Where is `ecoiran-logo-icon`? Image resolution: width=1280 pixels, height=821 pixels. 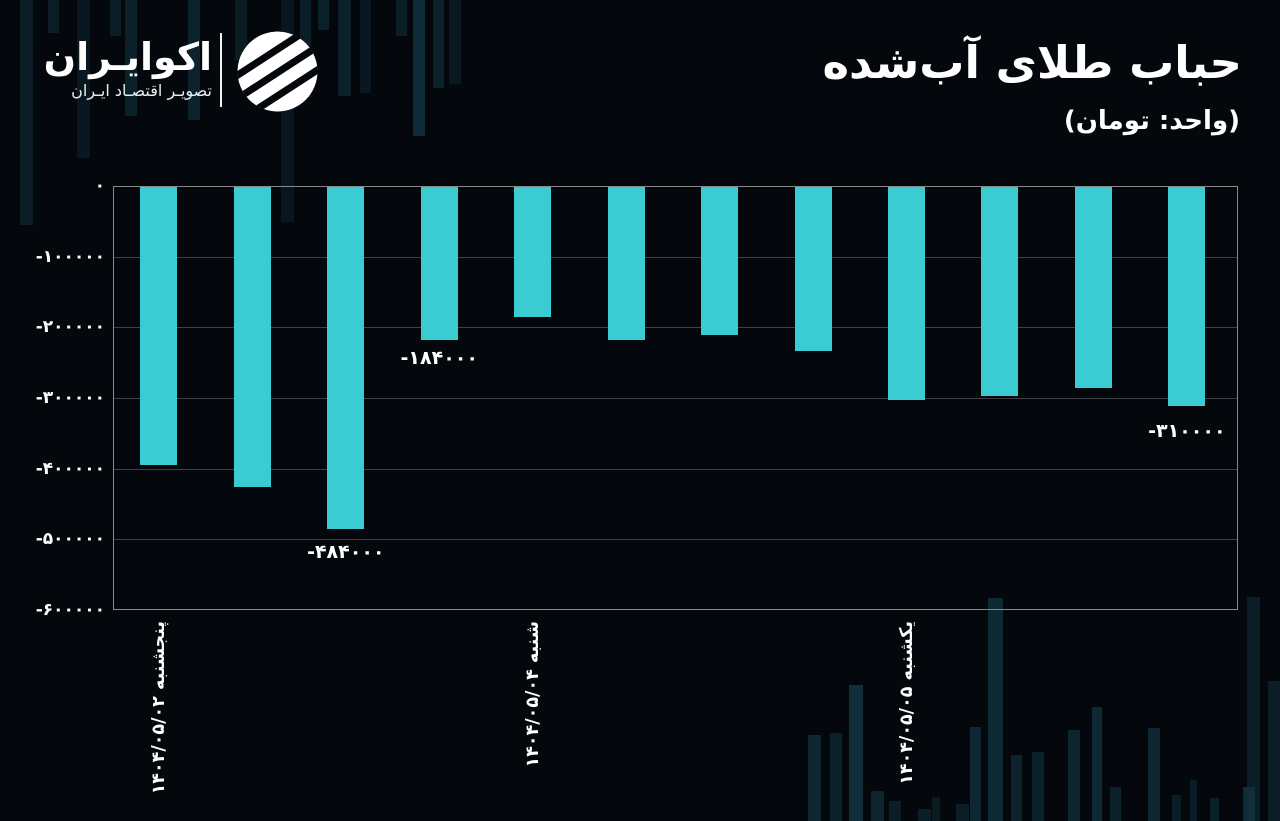 ecoiran-logo-icon is located at coordinates (277, 71).